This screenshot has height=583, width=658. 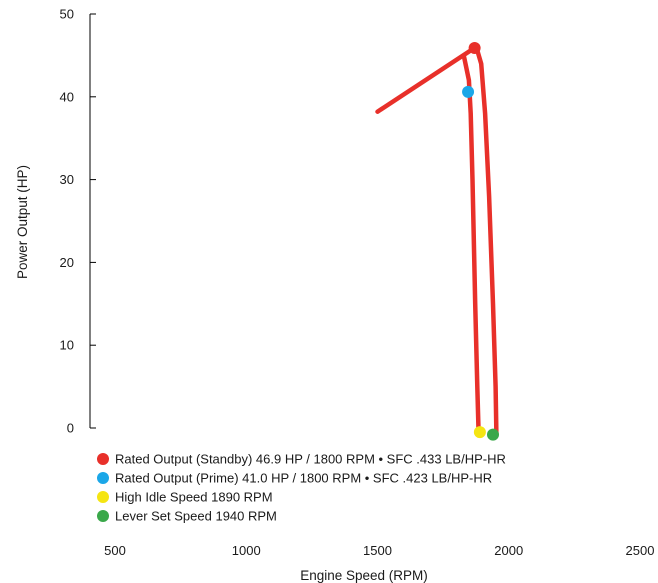 I want to click on markers-layer, so click(x=480, y=241).